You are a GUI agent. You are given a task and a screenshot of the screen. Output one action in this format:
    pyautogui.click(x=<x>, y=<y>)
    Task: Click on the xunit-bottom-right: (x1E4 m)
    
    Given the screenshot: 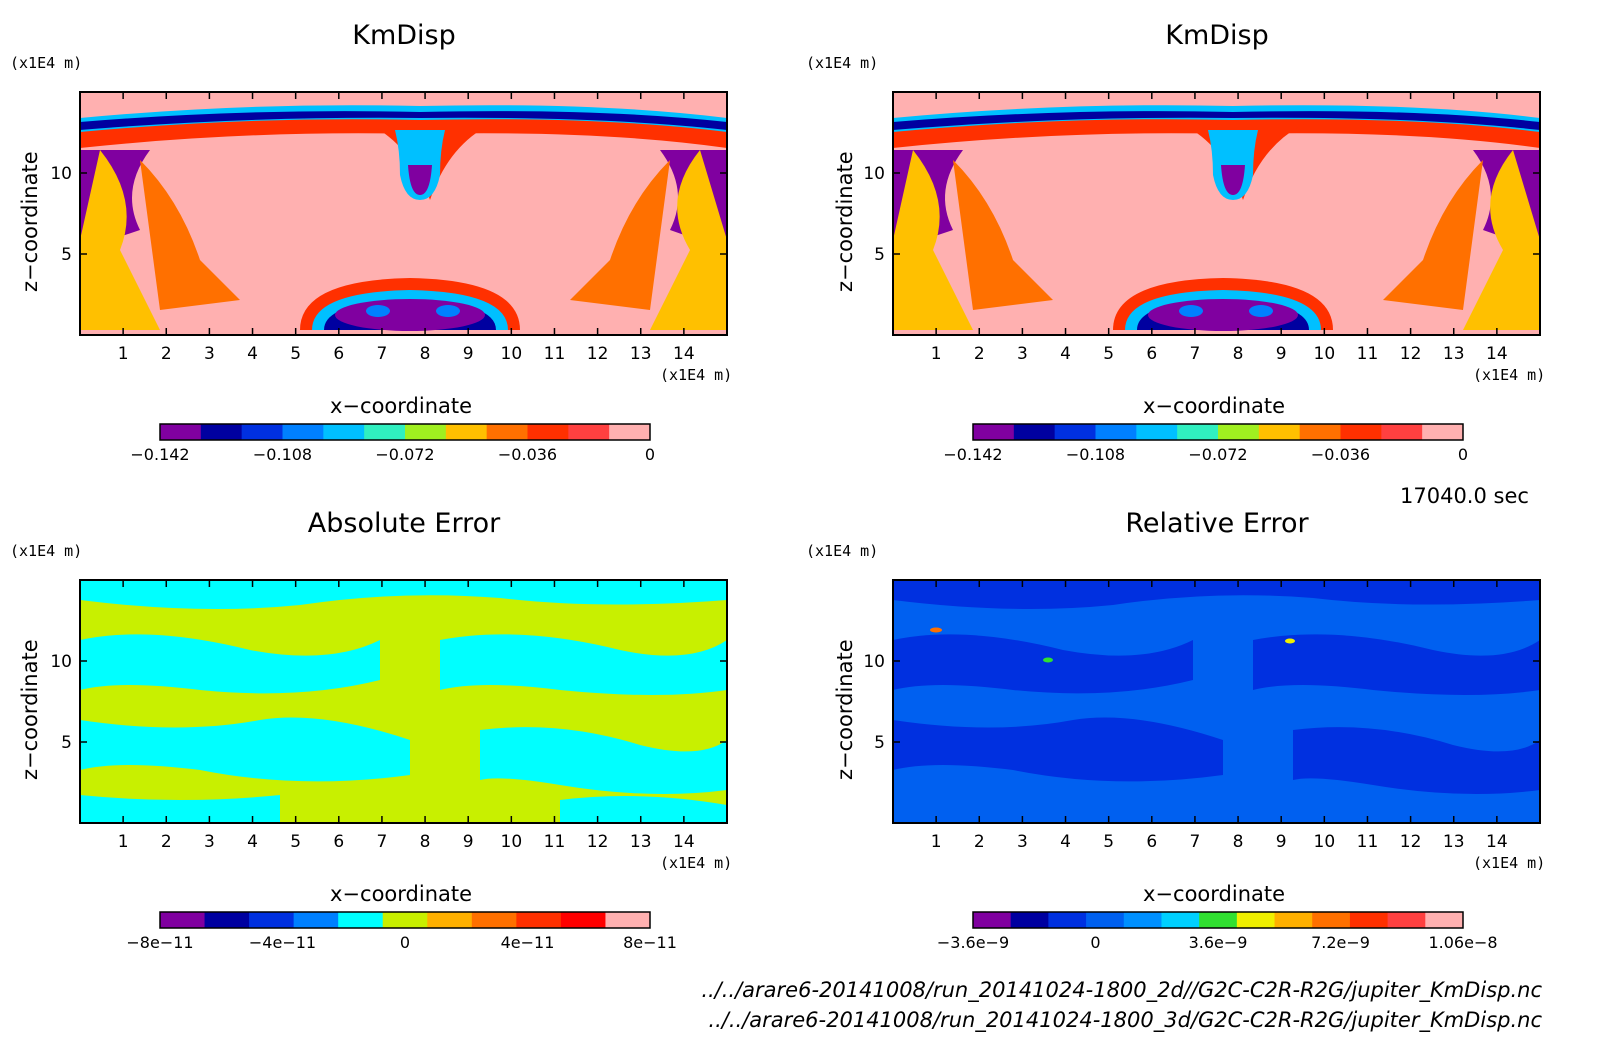 What is the action you would take?
    pyautogui.click(x=1509, y=863)
    